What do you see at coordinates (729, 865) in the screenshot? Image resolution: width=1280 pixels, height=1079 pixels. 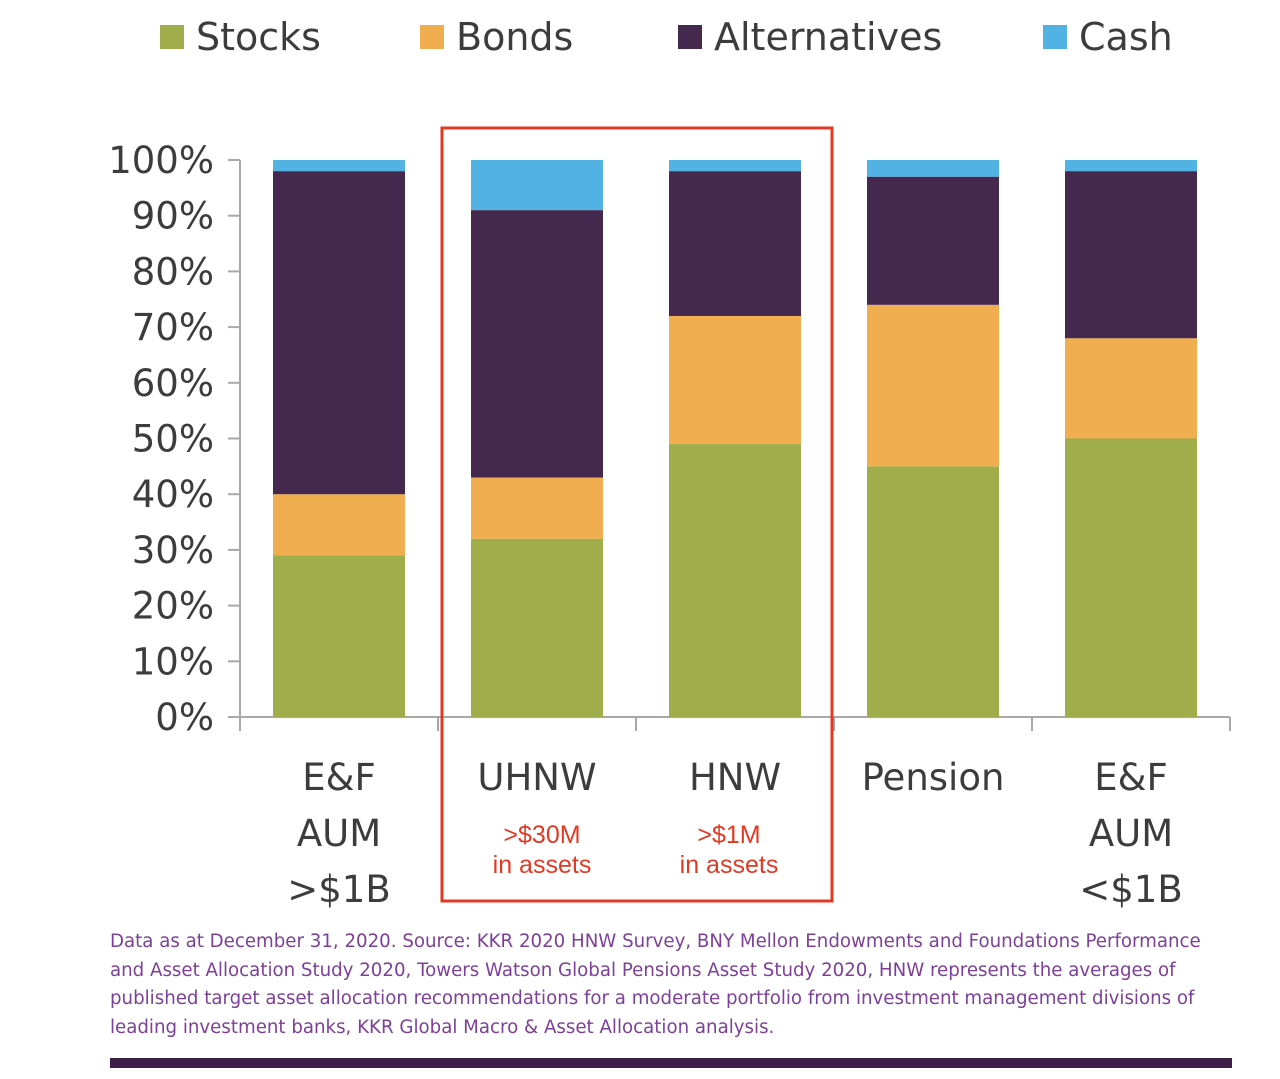 I see `annotation-hnw-1: in assets` at bounding box center [729, 865].